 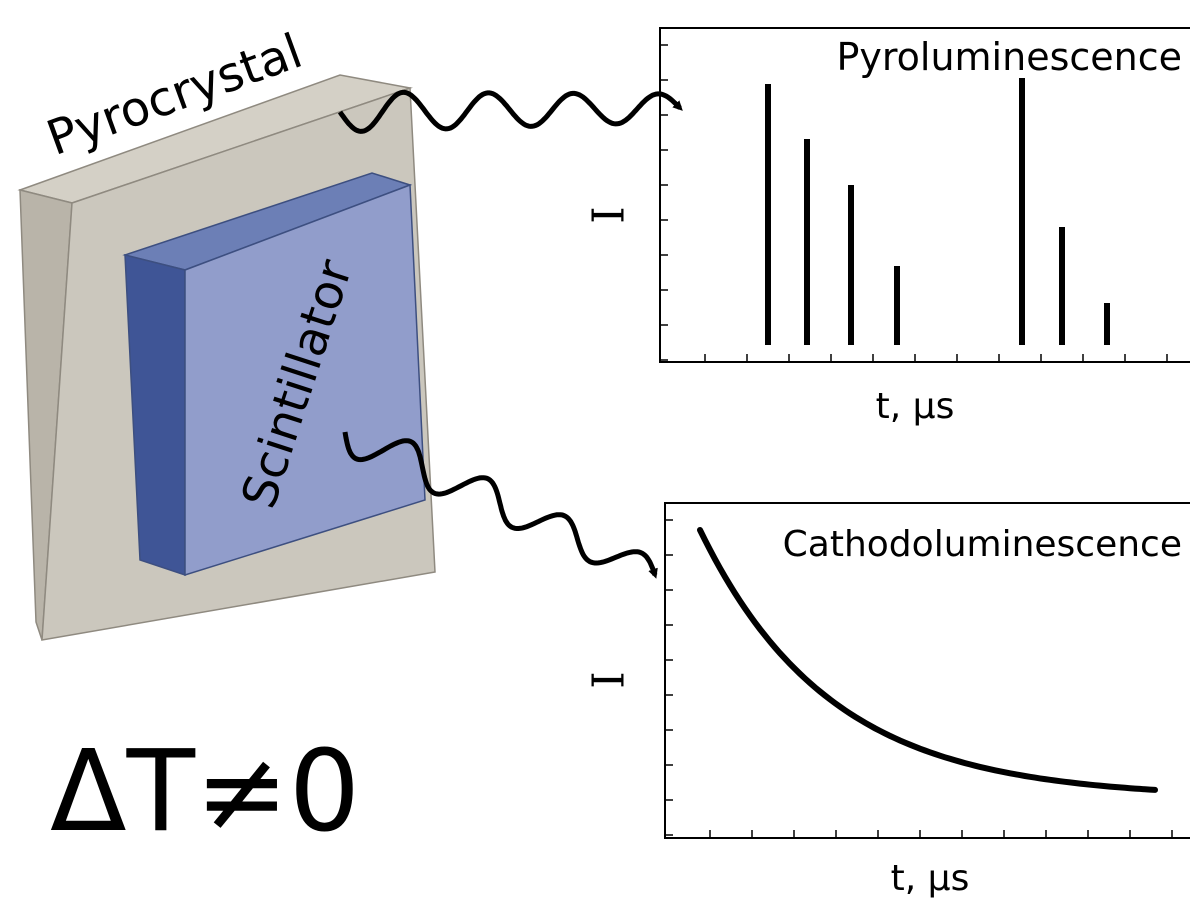 I want to click on scintillator-block, so click(x=274, y=374).